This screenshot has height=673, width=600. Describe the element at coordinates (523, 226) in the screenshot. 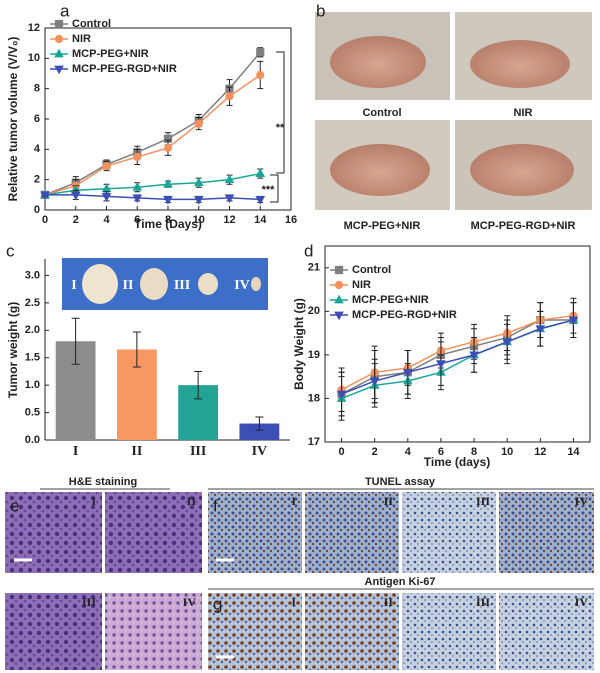

I see `photo-caption: MCP-PEG-RGD+NIR` at that location.